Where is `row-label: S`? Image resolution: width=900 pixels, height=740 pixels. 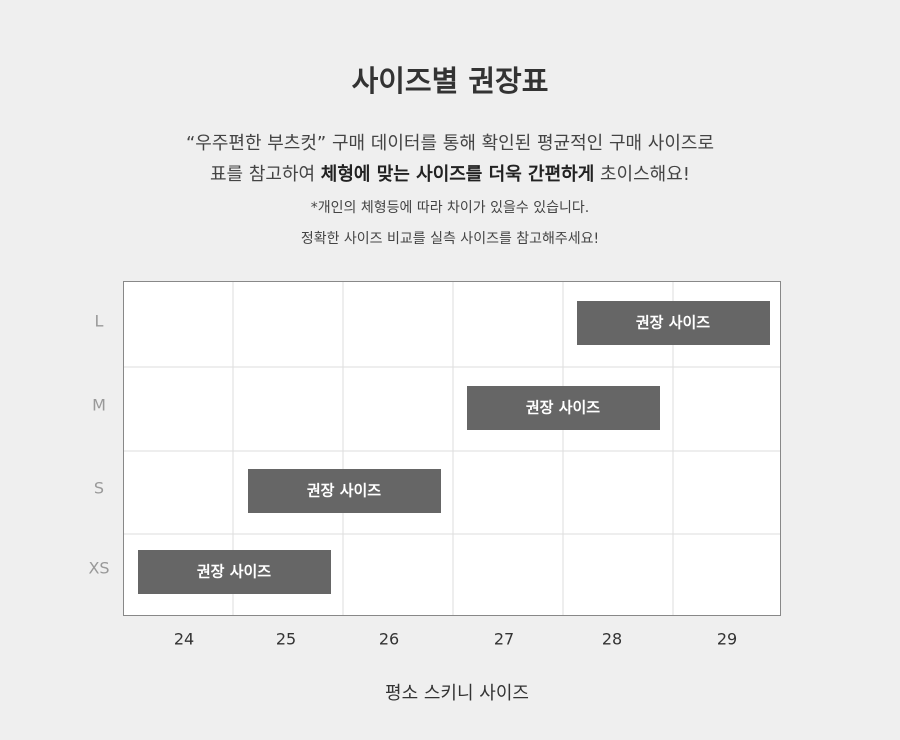
row-label: S is located at coordinates (99, 488).